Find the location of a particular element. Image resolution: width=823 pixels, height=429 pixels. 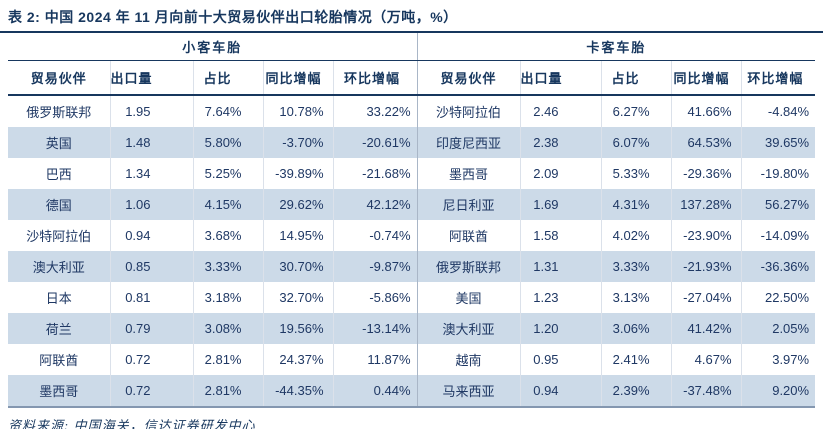

yoy-growth-cell: 29.62% is located at coordinates (297, 204).